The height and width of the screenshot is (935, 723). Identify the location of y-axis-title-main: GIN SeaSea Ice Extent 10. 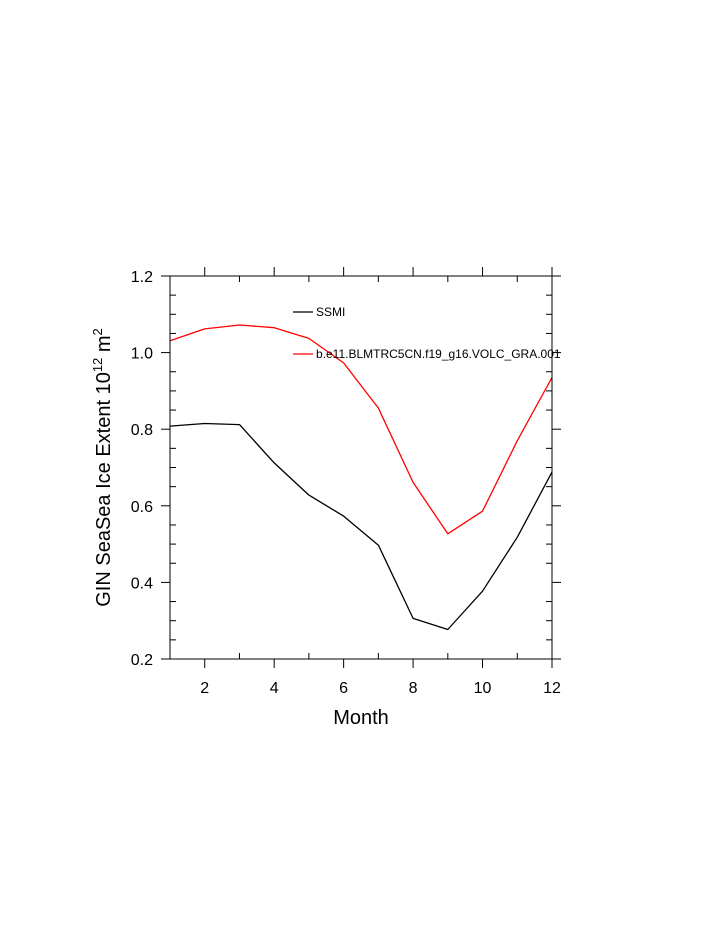
(104, 489).